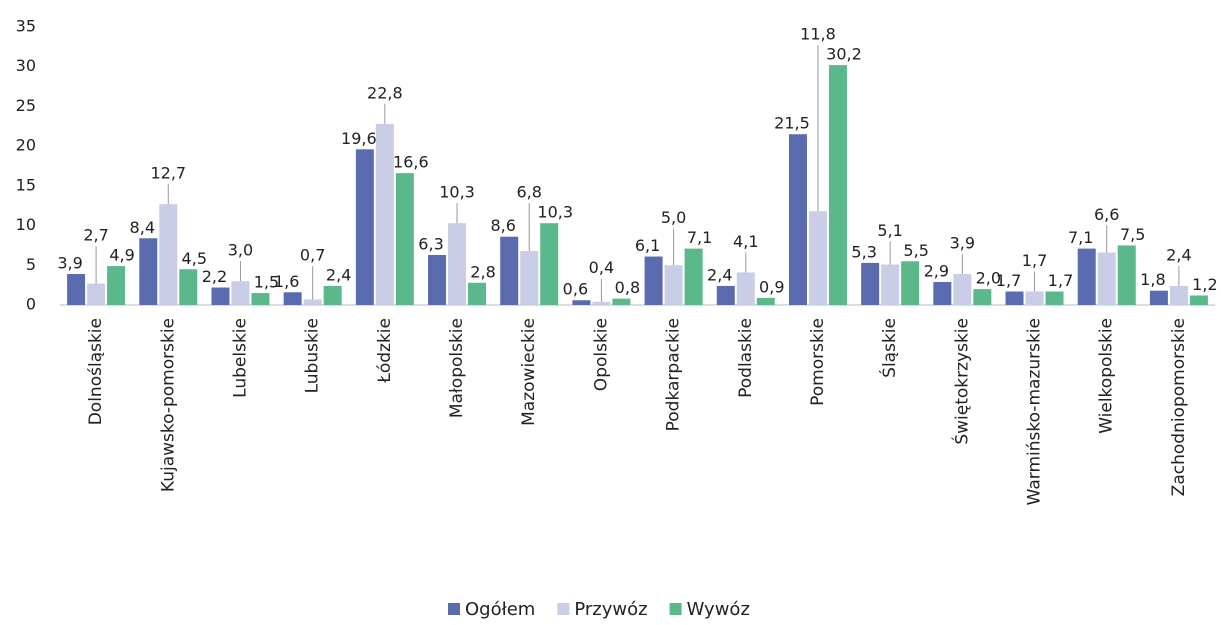 This screenshot has width=1221, height=625. Describe the element at coordinates (214, 276) in the screenshot. I see `value-label: 2,2` at that location.